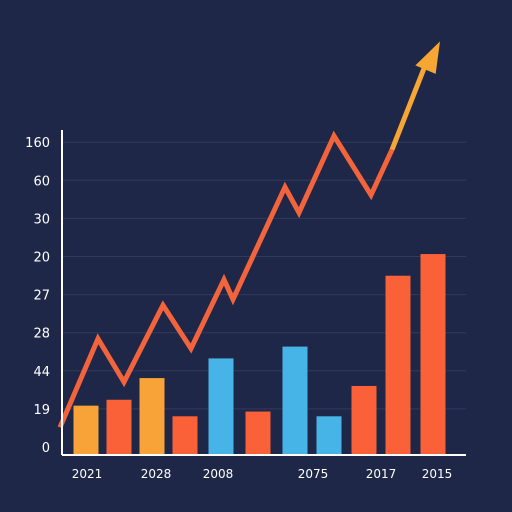  I want to click on x-tick-label: 2075, so click(313, 474).